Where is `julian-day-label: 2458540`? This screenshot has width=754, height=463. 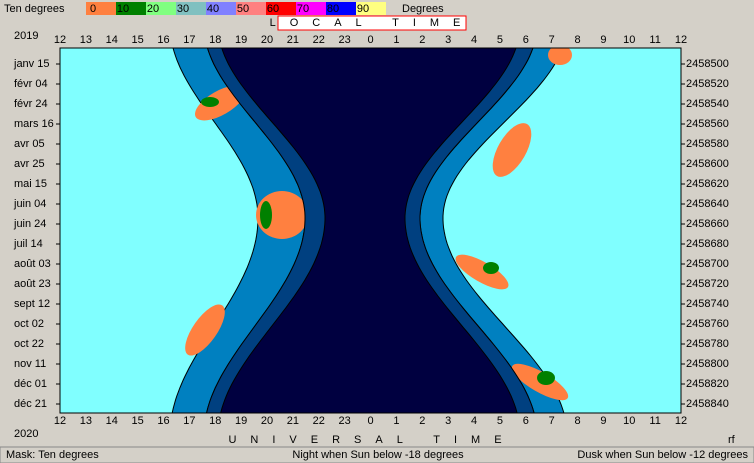
julian-day-label: 2458540 is located at coordinates (707, 104).